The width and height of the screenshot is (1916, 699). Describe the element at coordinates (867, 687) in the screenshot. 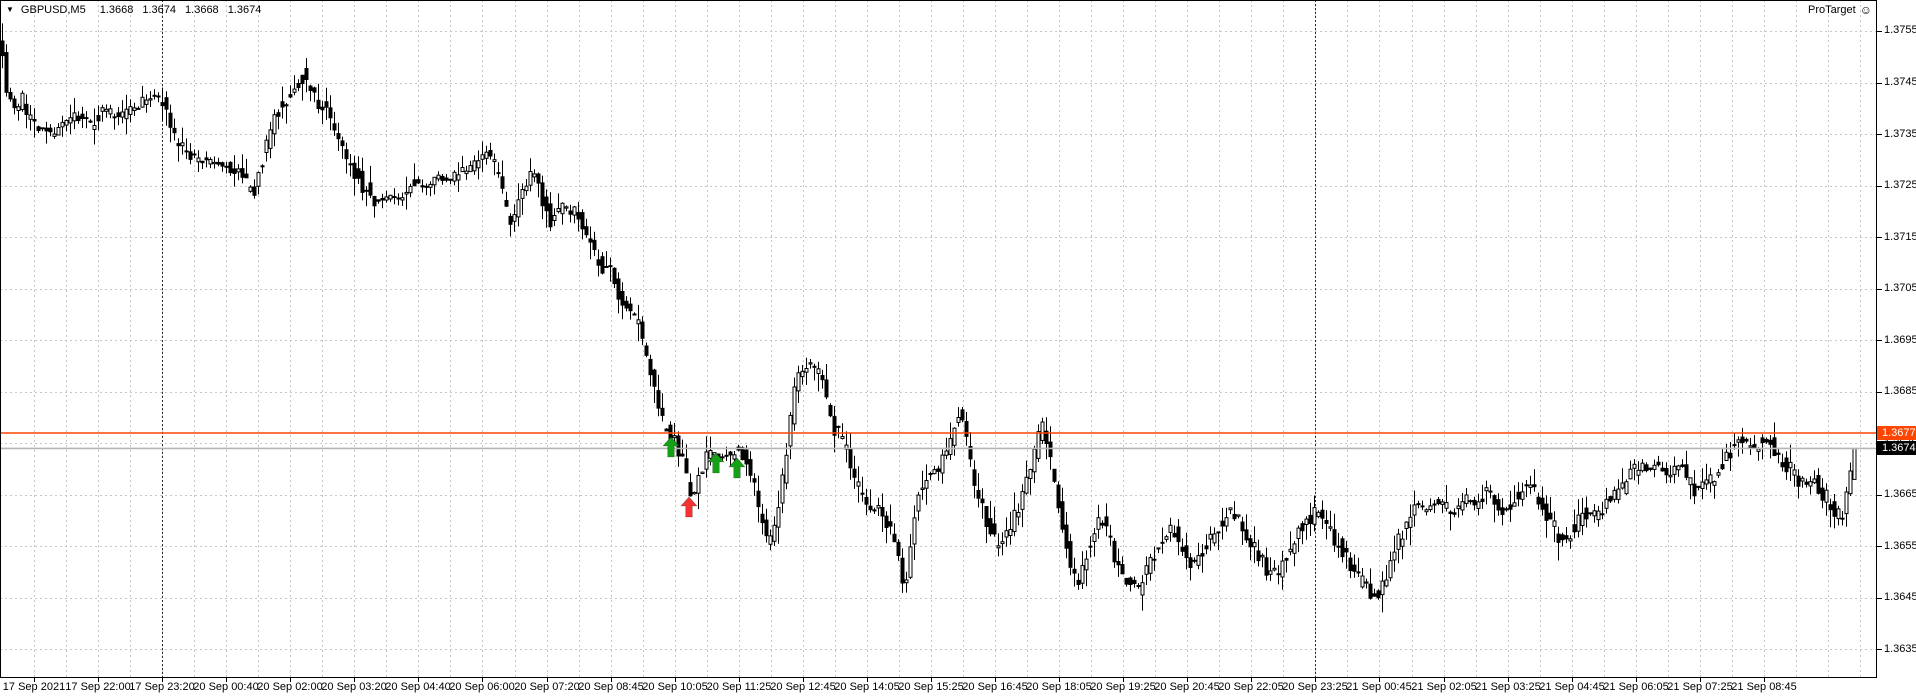

I see `time-axis-label: 20 Sep 14:05` at that location.